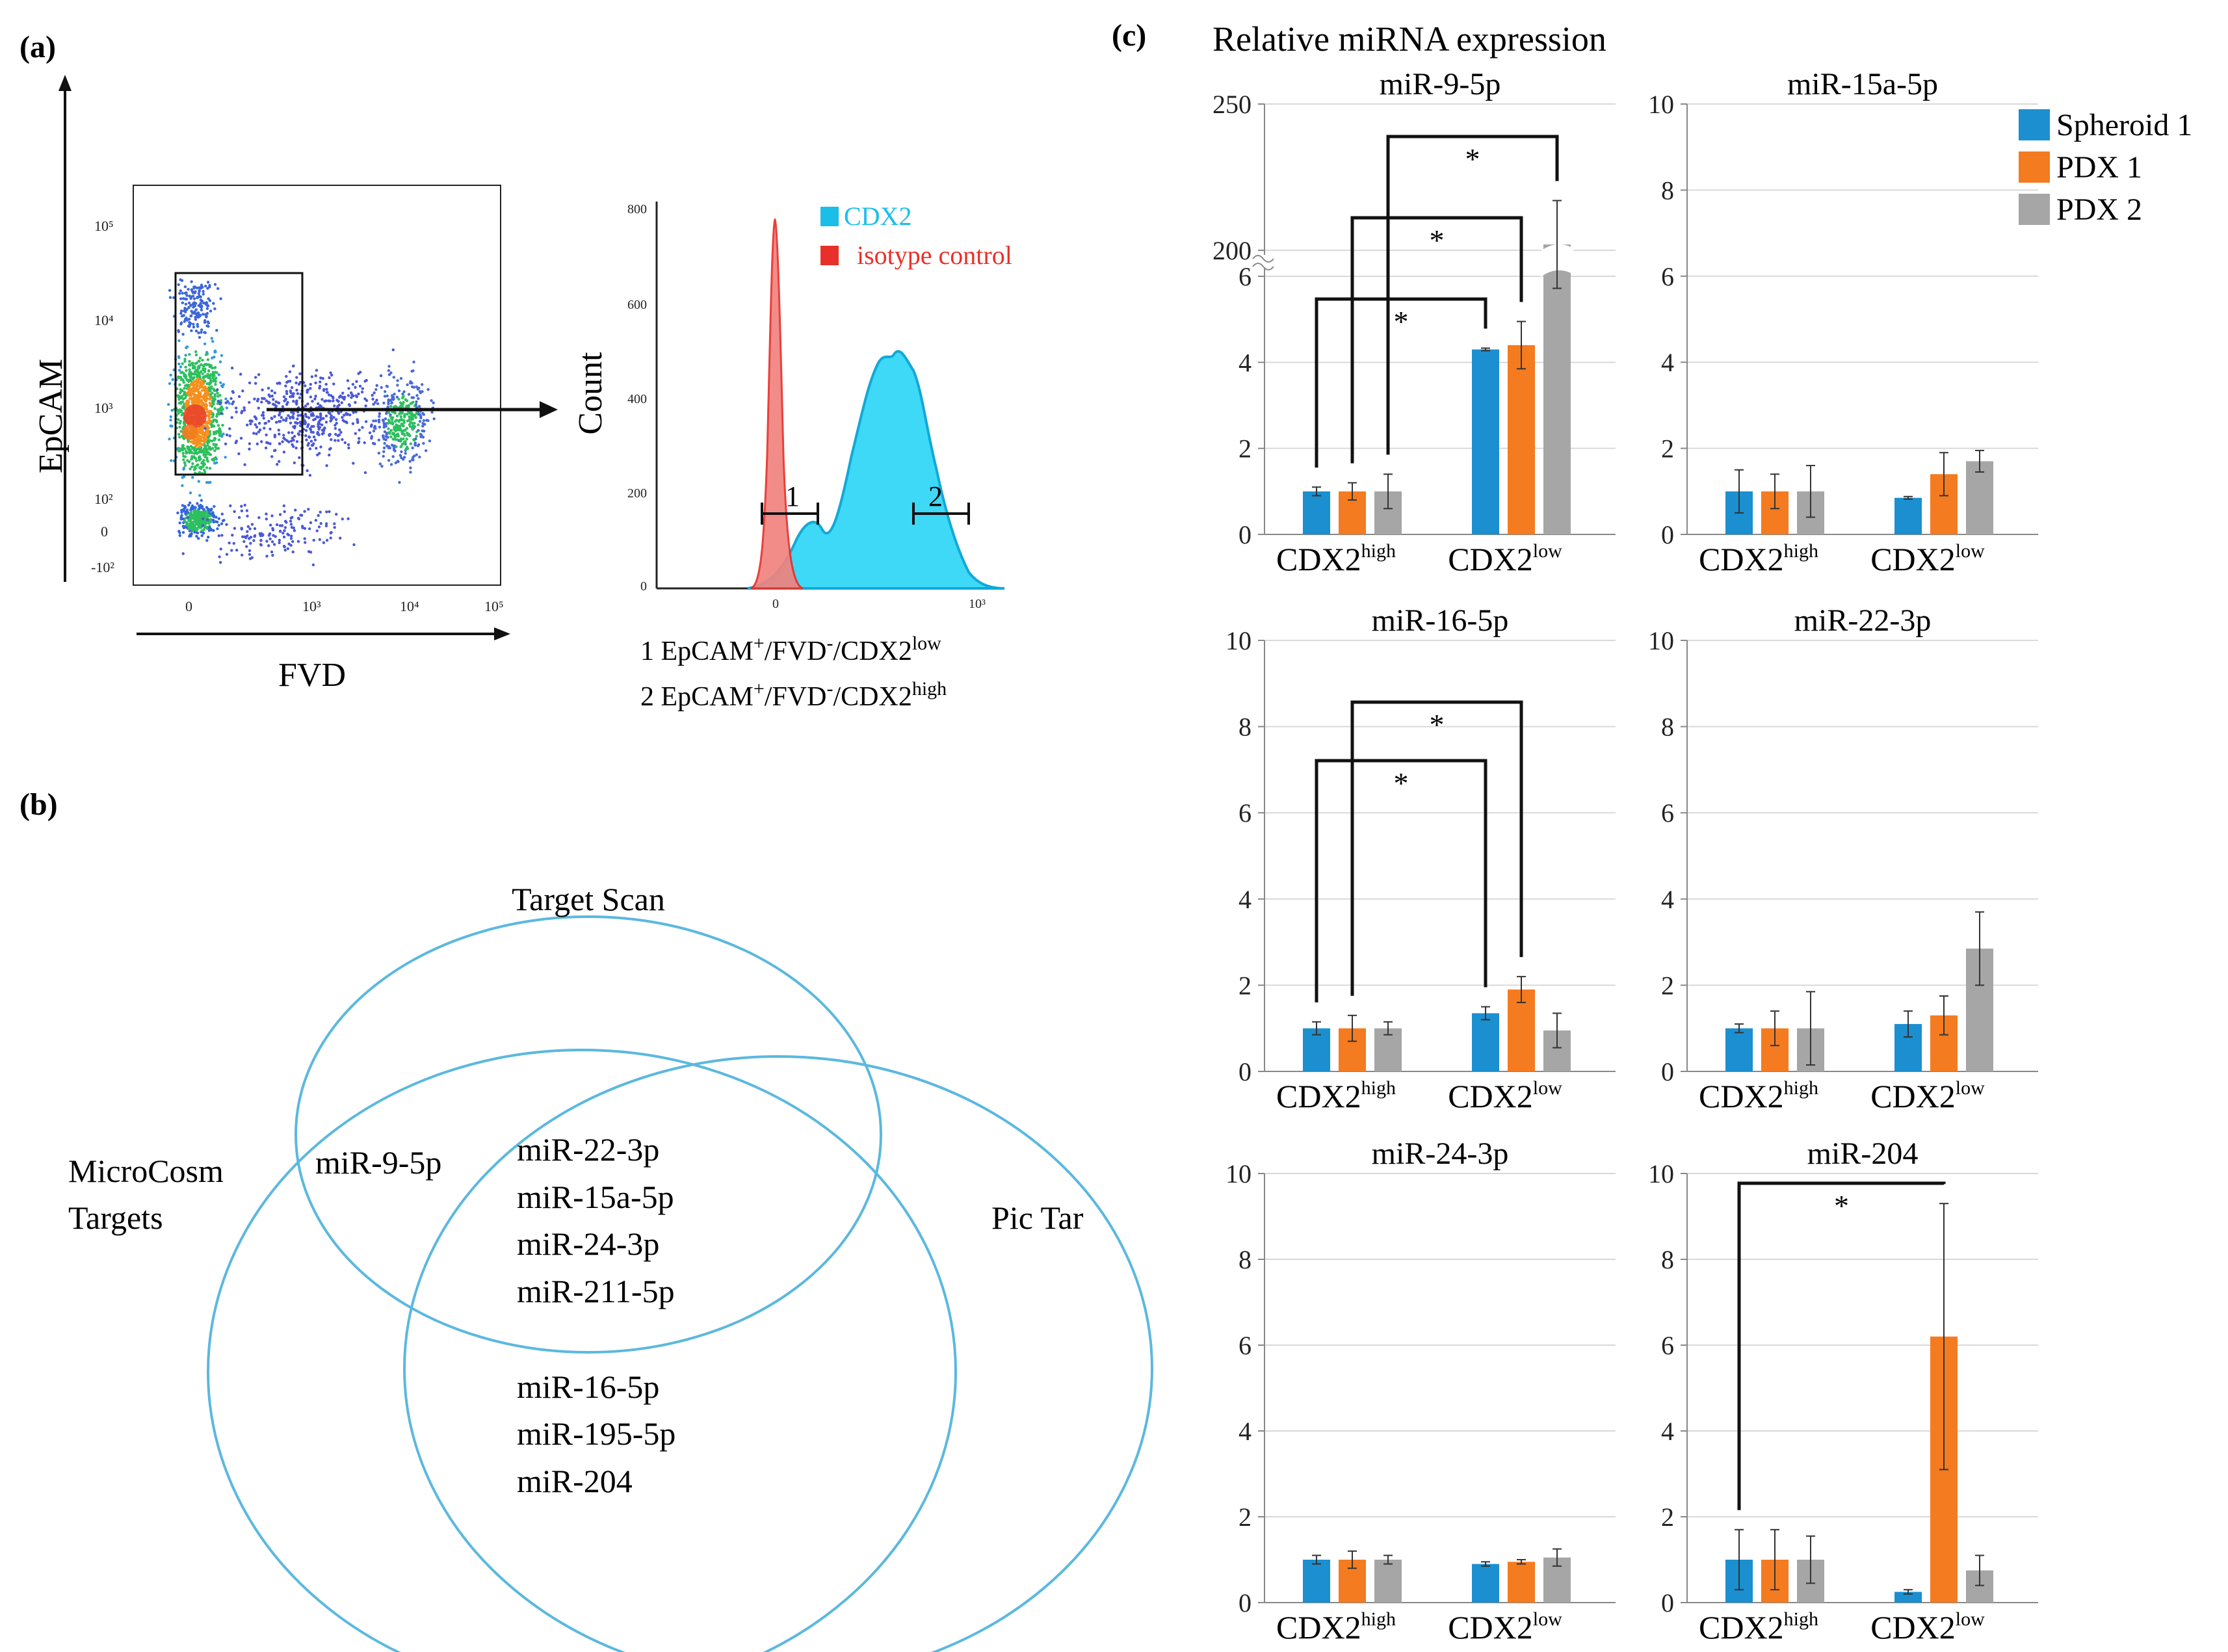 Image resolution: width=2228 pixels, height=1652 pixels. What do you see at coordinates (588, 1149) in the screenshot?
I see `venn-mirna: miR-22-3p` at bounding box center [588, 1149].